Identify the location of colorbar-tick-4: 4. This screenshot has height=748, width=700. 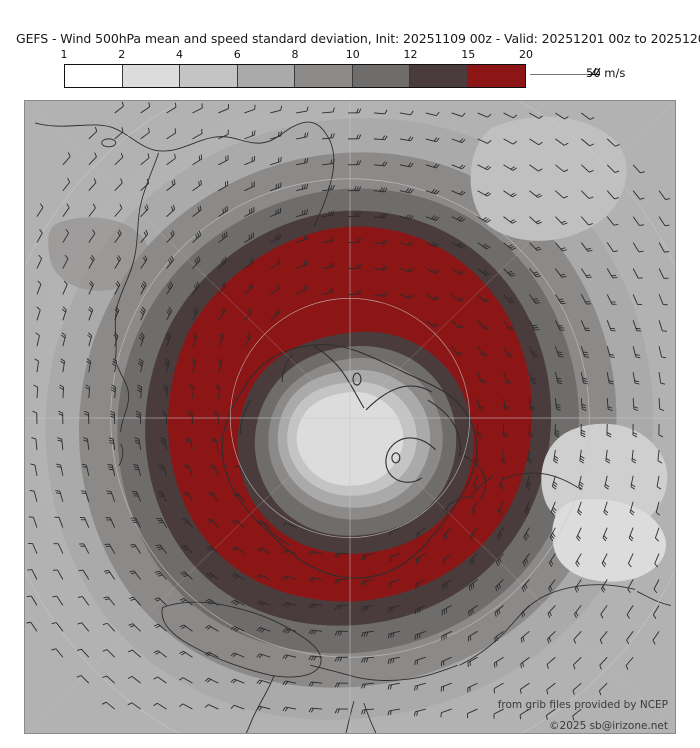
(179, 54).